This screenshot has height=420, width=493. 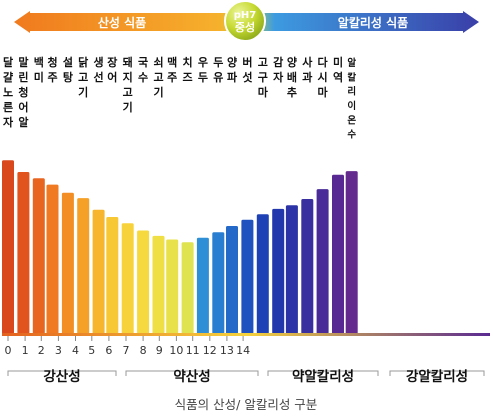 I want to click on tick-label-8: 8, so click(x=143, y=350).